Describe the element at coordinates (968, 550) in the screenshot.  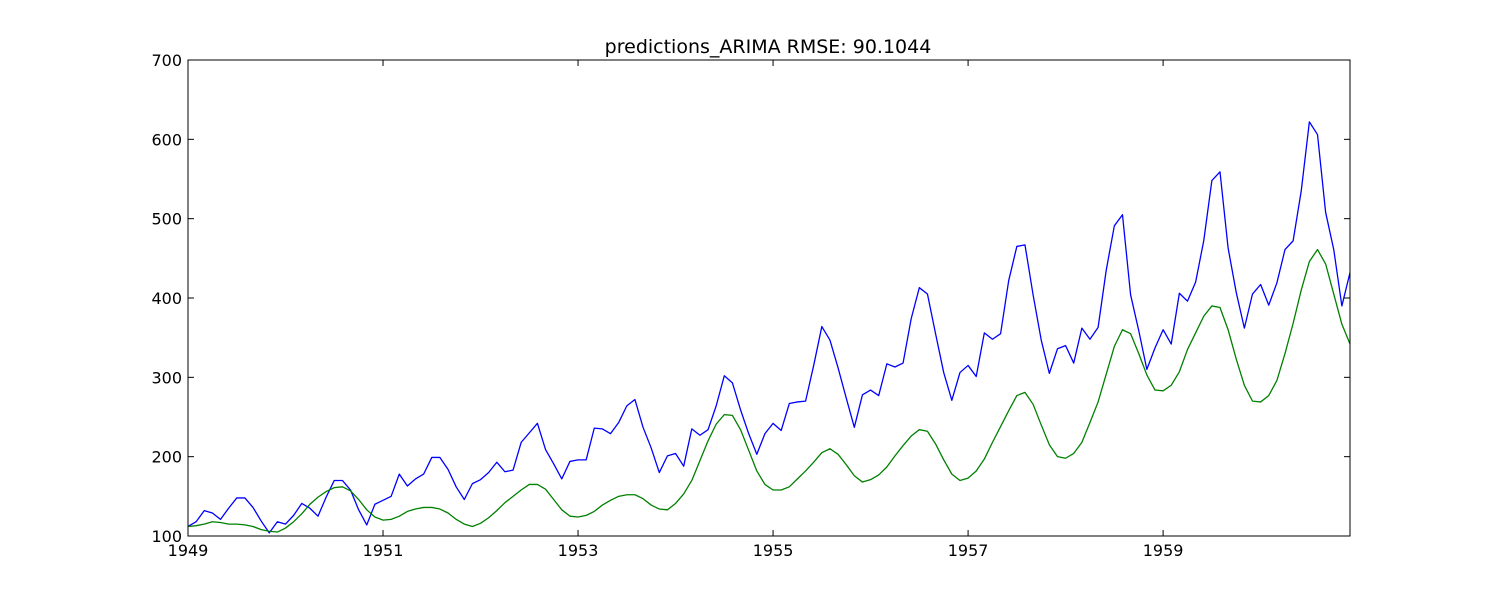
I see `x-tick-label: 1957` at that location.